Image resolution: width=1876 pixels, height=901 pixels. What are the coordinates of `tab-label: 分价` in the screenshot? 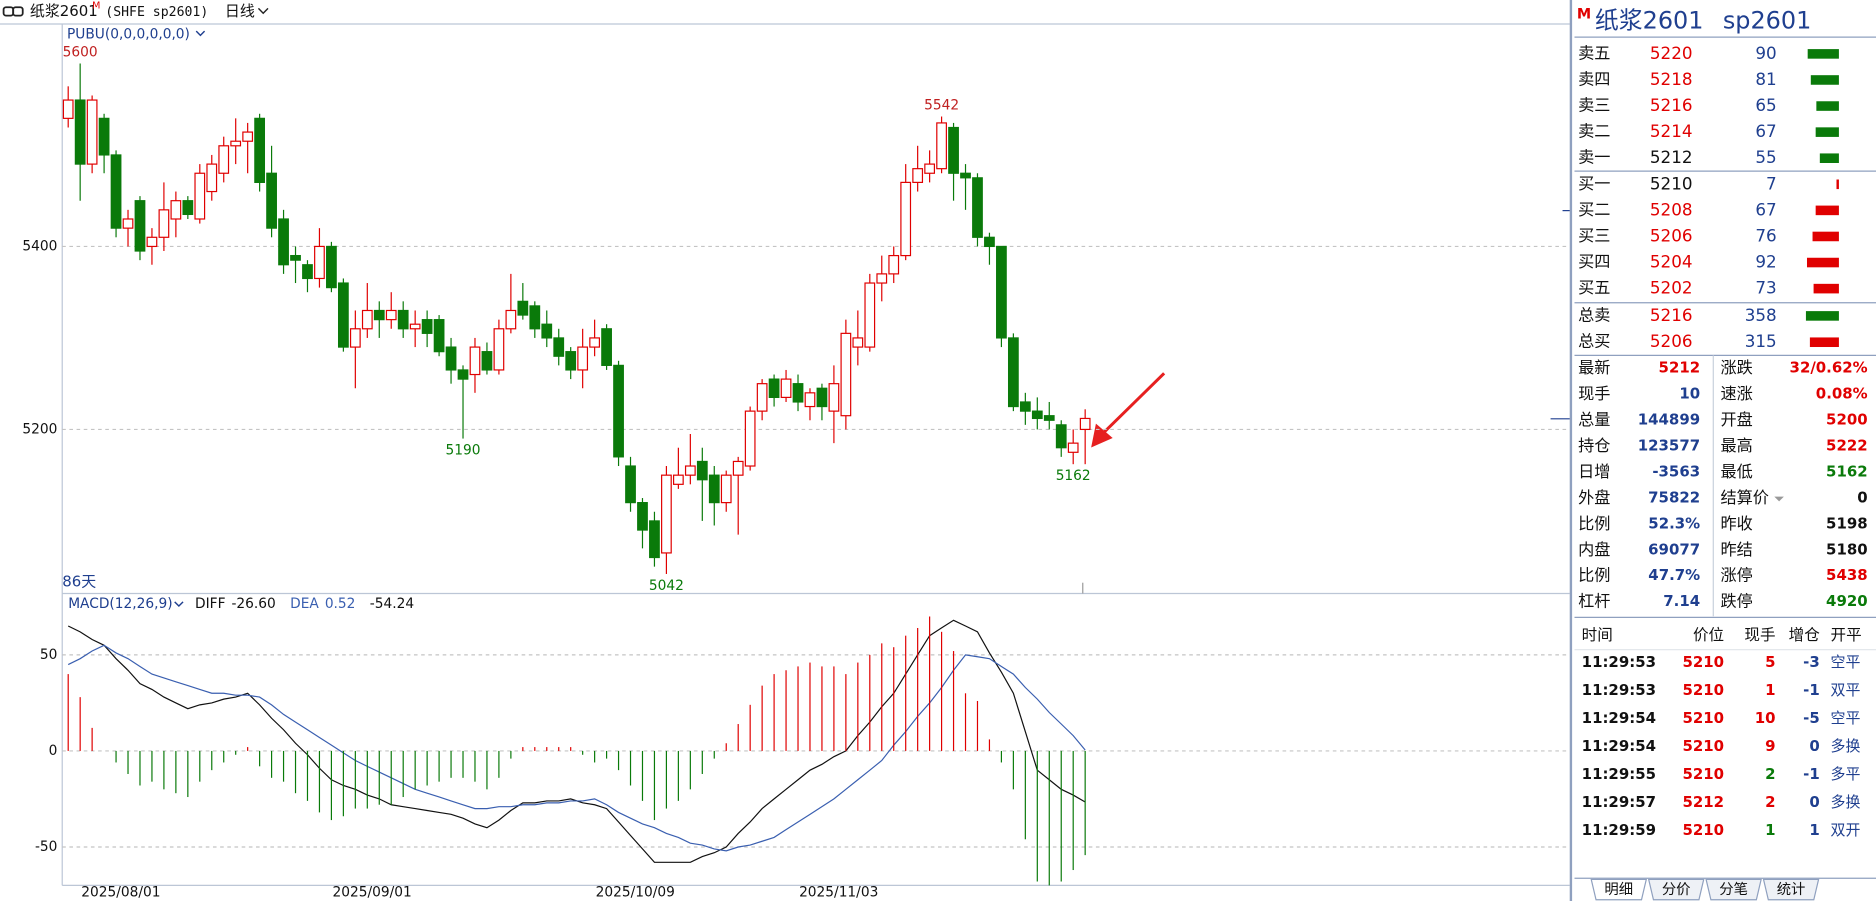 It's located at (1676, 889).